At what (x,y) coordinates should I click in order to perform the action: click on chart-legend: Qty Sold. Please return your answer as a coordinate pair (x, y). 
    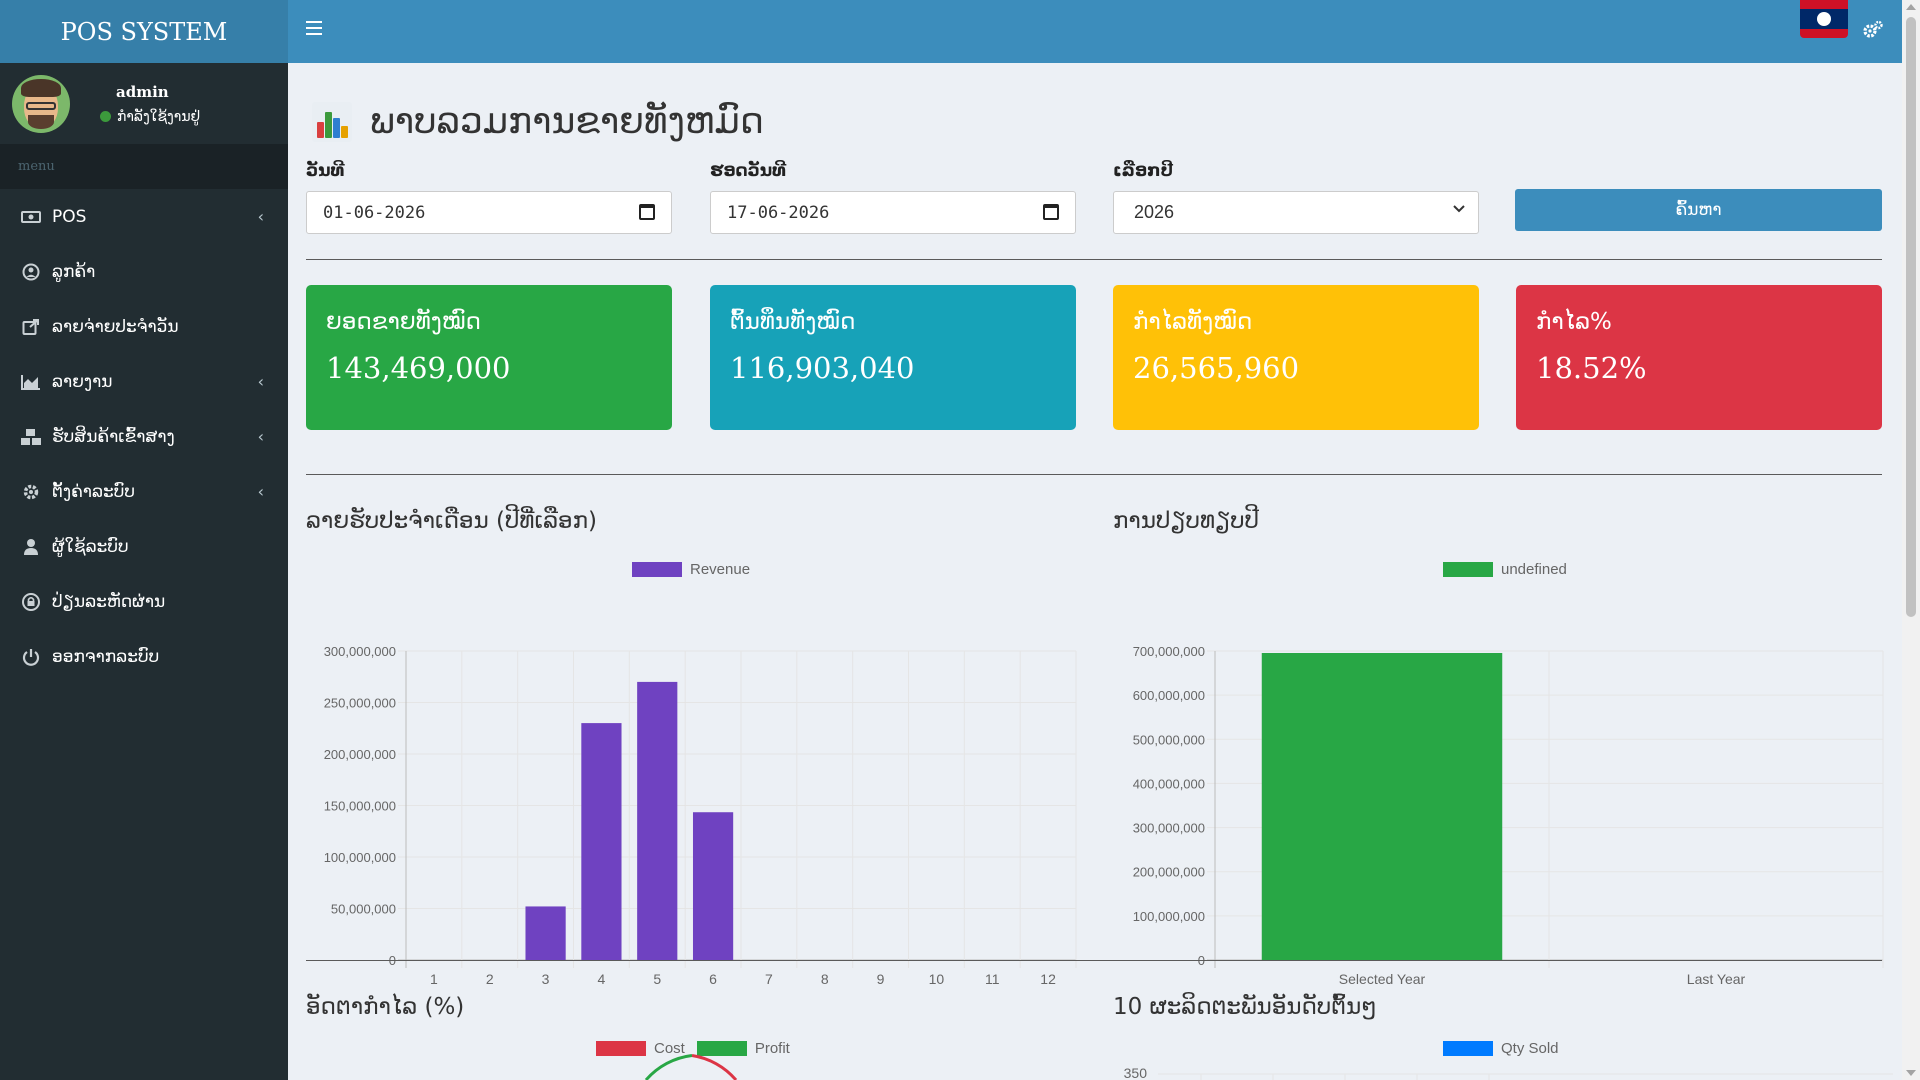
    Looking at the image, I should click on (1501, 1048).